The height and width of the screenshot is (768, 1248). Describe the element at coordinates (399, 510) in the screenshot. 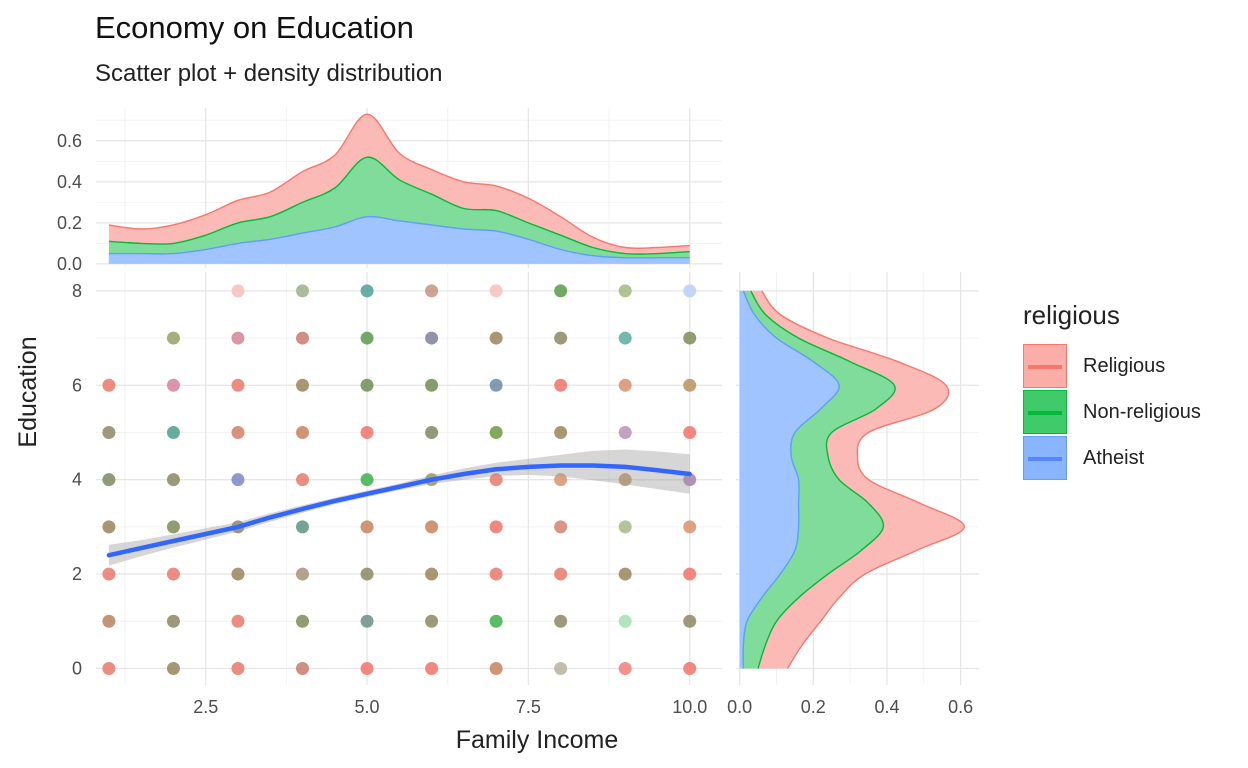

I see `smooth-line` at that location.